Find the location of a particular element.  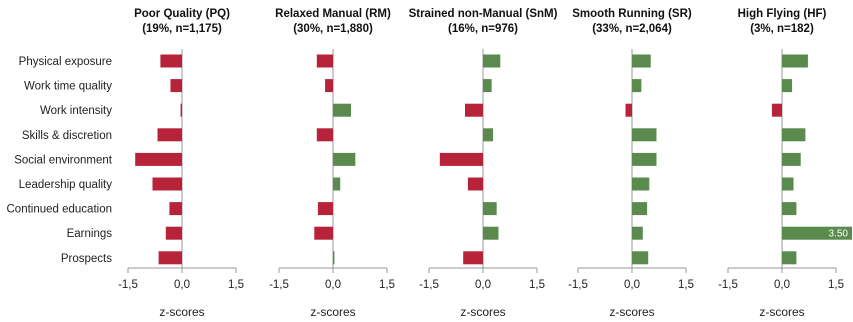

x-tick-label-3-2: 0,0 is located at coordinates (483, 285).